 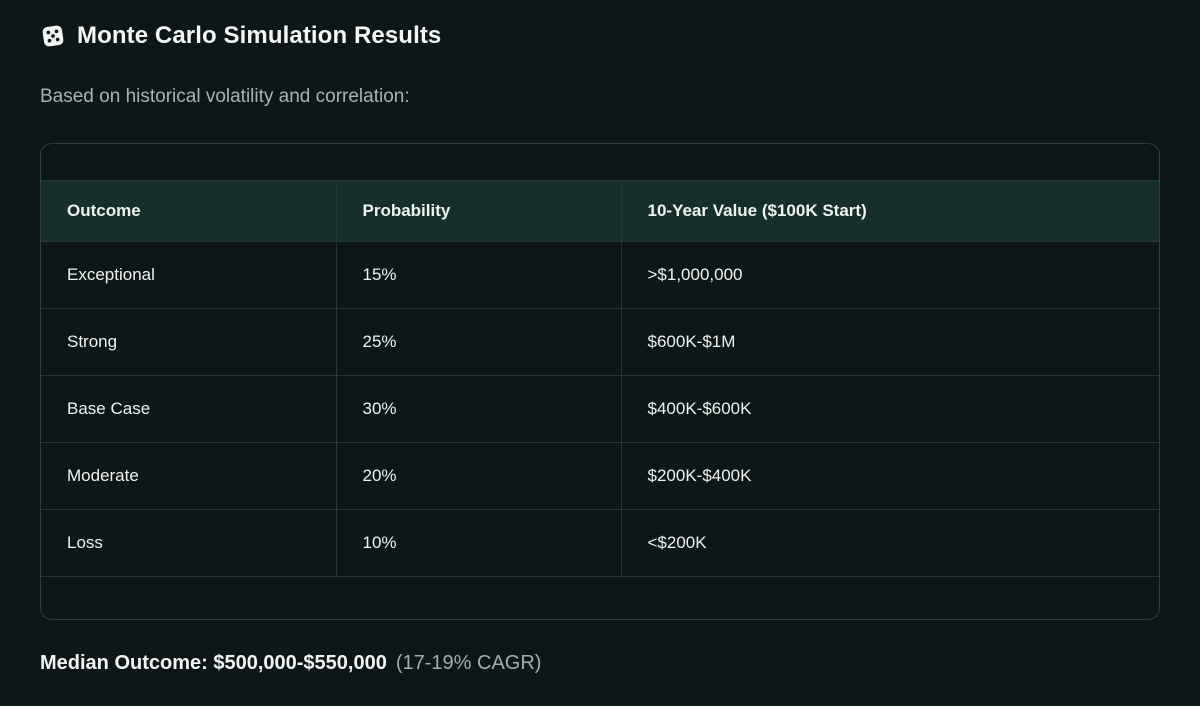 I want to click on table-cell: Exceptional, so click(x=189, y=275).